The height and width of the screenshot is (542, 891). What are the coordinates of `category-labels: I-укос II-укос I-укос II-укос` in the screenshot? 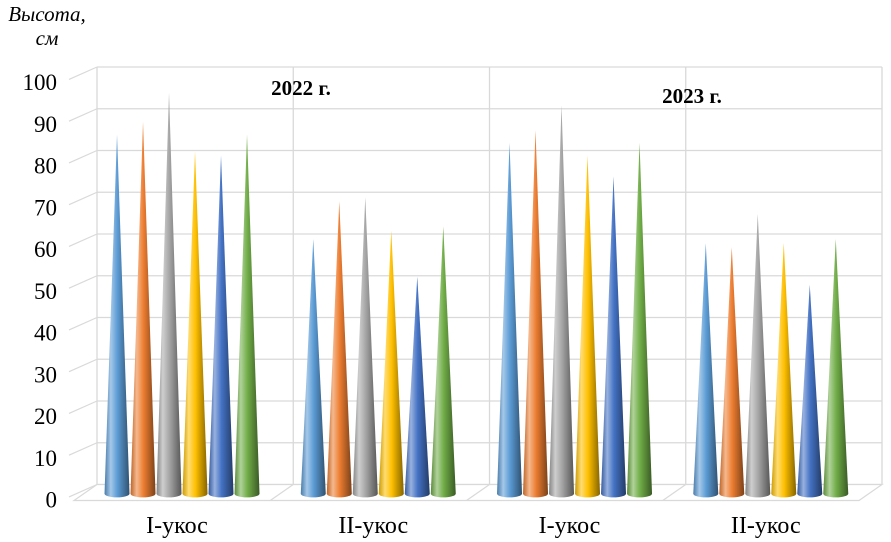 It's located at (473, 526).